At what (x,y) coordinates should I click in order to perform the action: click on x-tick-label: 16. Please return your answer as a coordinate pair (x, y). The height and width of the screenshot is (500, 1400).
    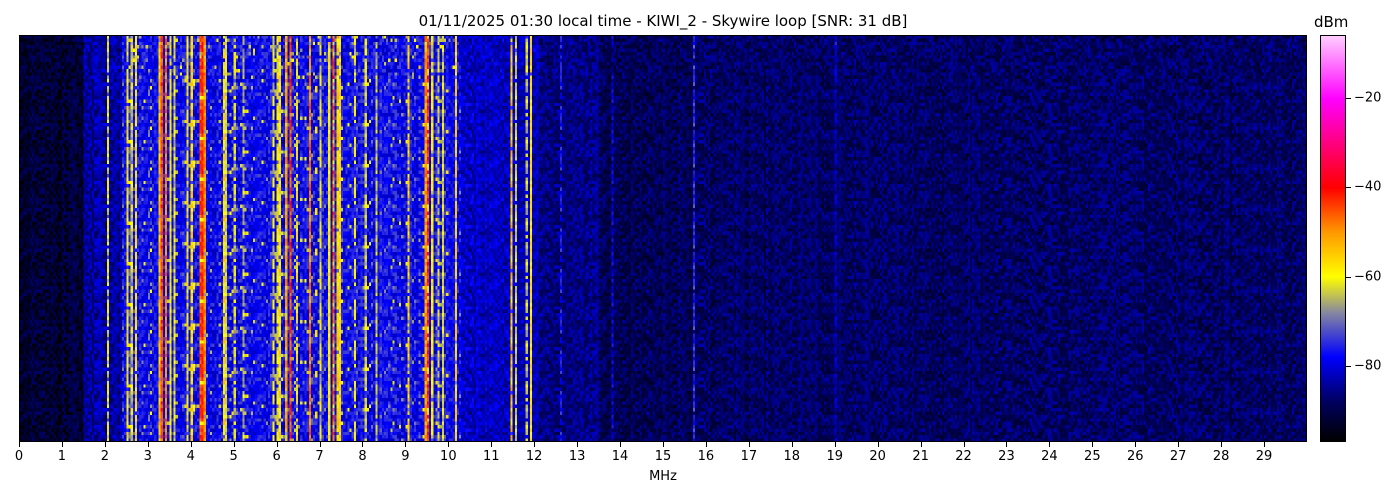
    Looking at the image, I should click on (706, 456).